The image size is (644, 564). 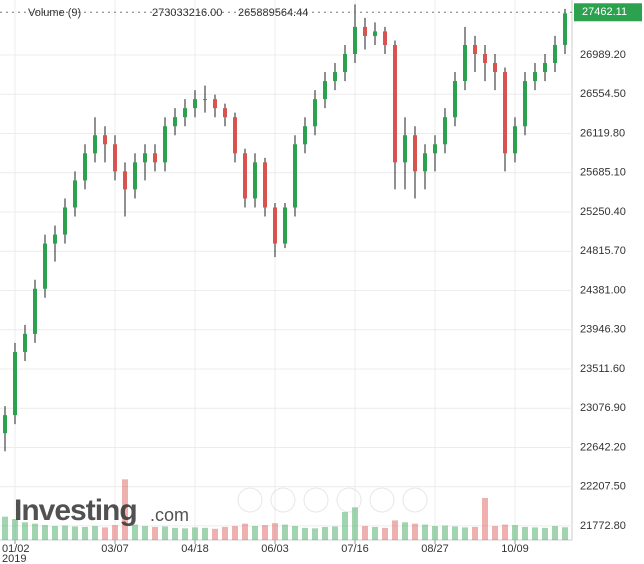 I want to click on y-tick-label: 26554.50, so click(x=603, y=94).